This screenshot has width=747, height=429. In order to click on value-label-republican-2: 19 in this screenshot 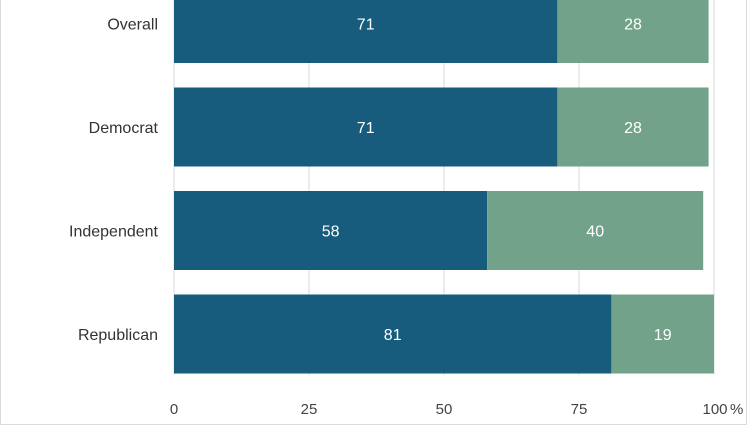, I will do `click(663, 335)`.